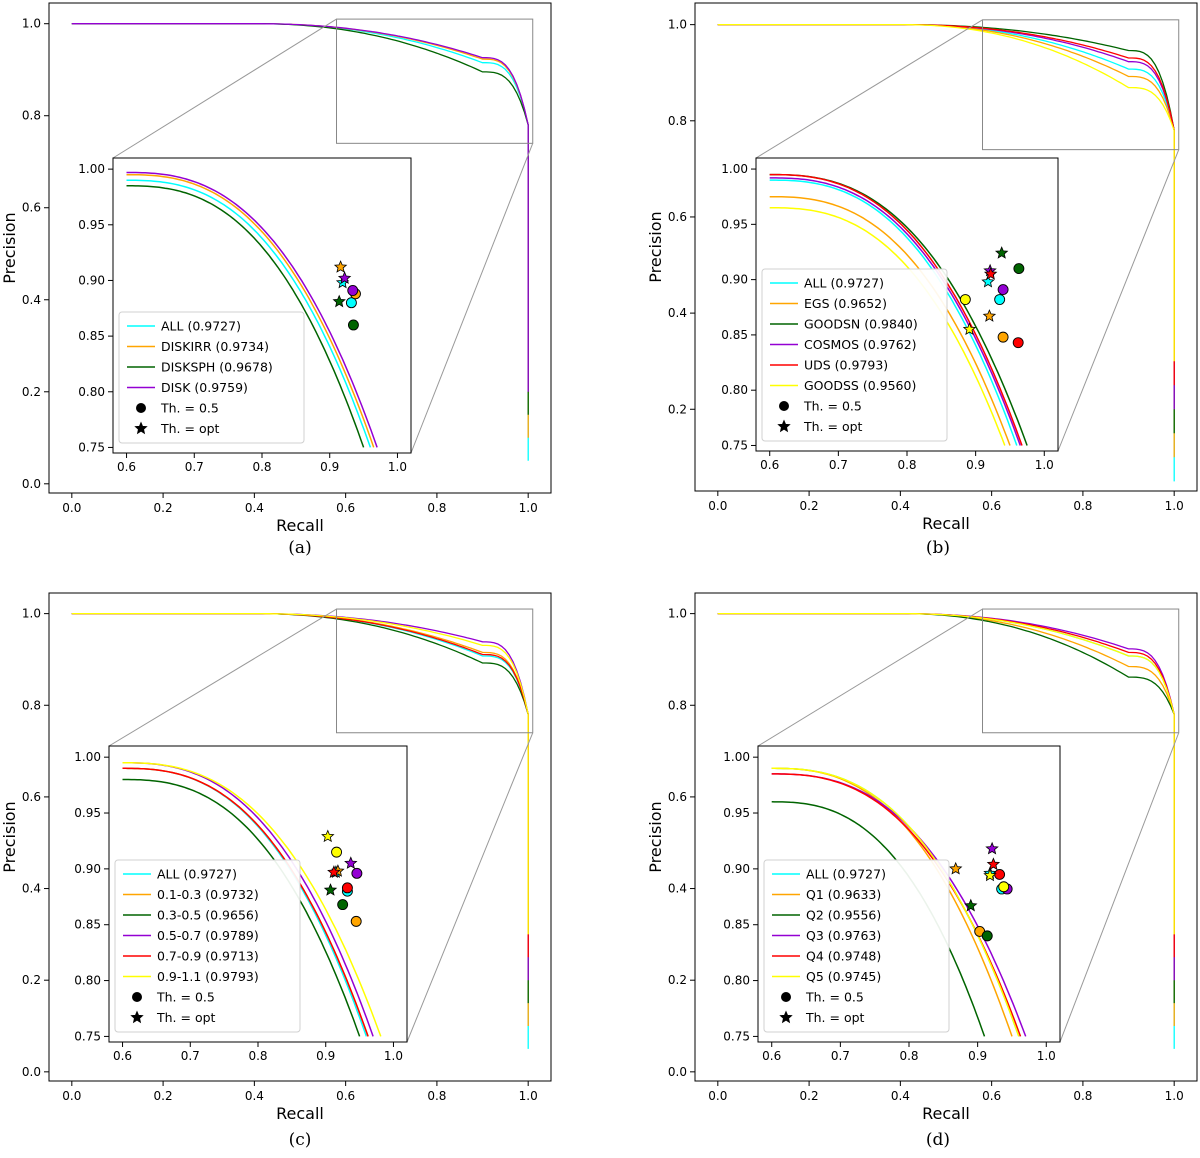  What do you see at coordinates (860, 344) in the screenshot?
I see `legend-entry: COSMOS (0.9762)` at bounding box center [860, 344].